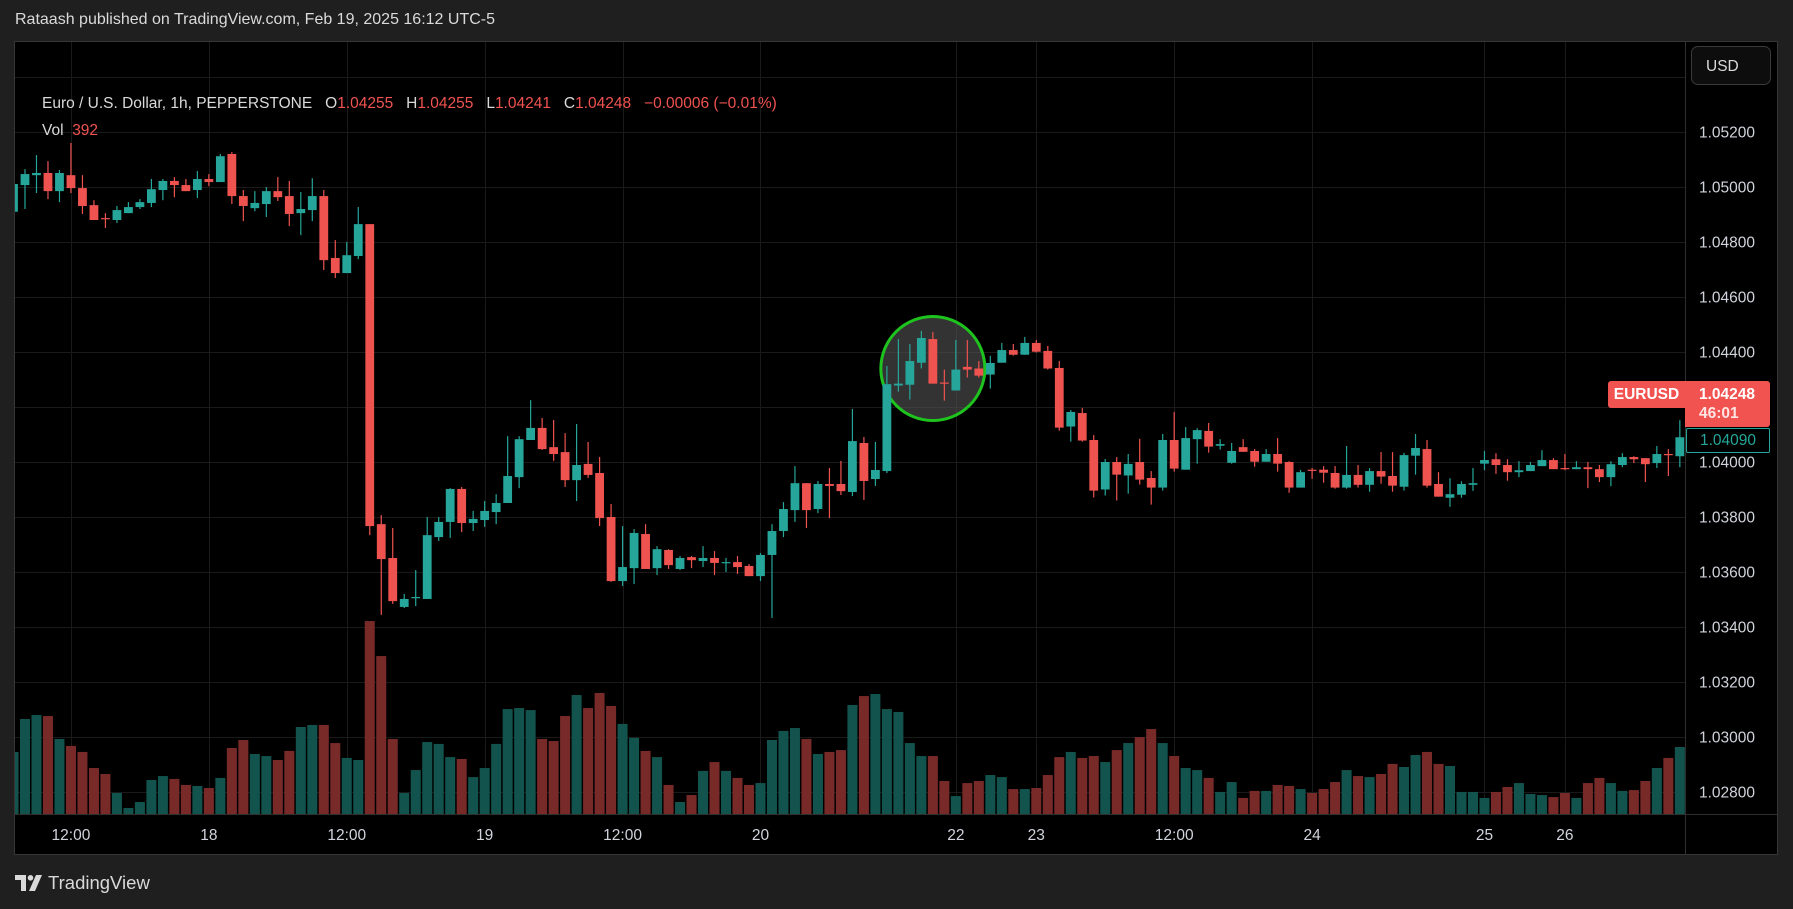  Describe the element at coordinates (1731, 65) in the screenshot. I see `currency-button: USD` at that location.